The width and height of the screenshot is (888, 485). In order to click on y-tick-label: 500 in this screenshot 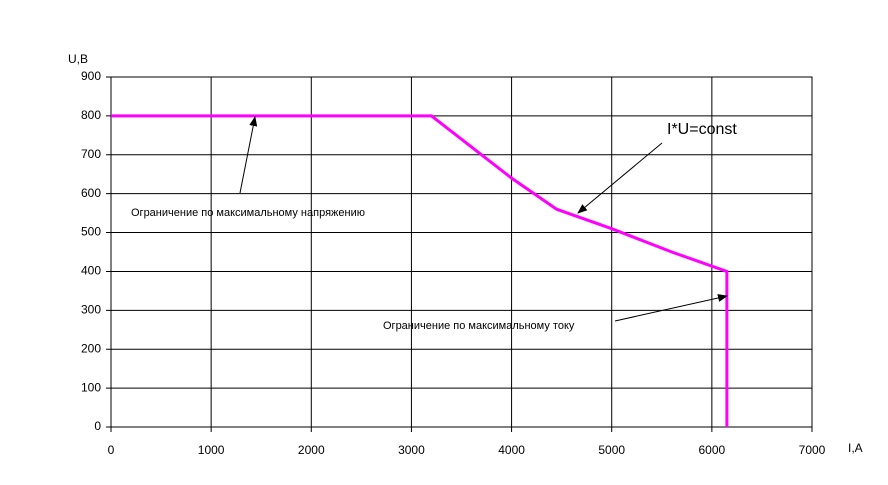, I will do `click(91, 232)`.